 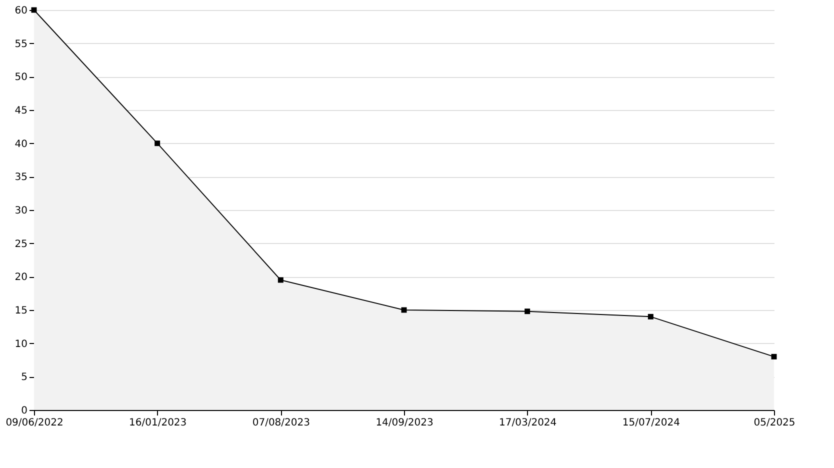 What do you see at coordinates (405, 423) in the screenshot?
I see `x-tick-label: 14/09/2023` at bounding box center [405, 423].